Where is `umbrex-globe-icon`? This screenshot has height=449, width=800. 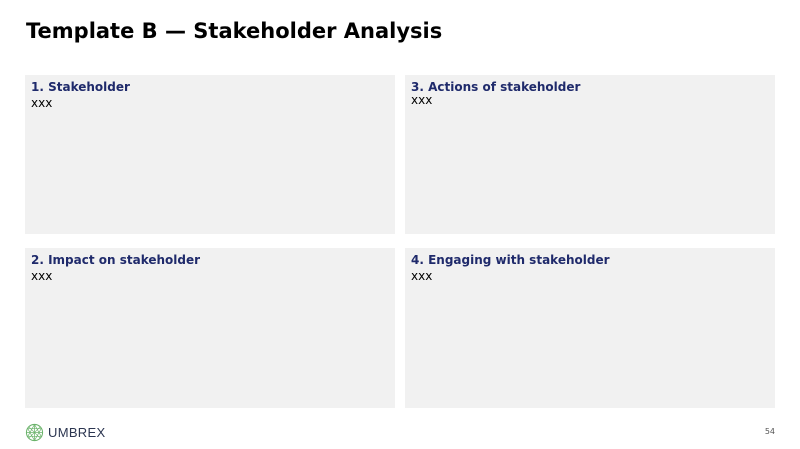
umbrex-globe-icon is located at coordinates (34, 432).